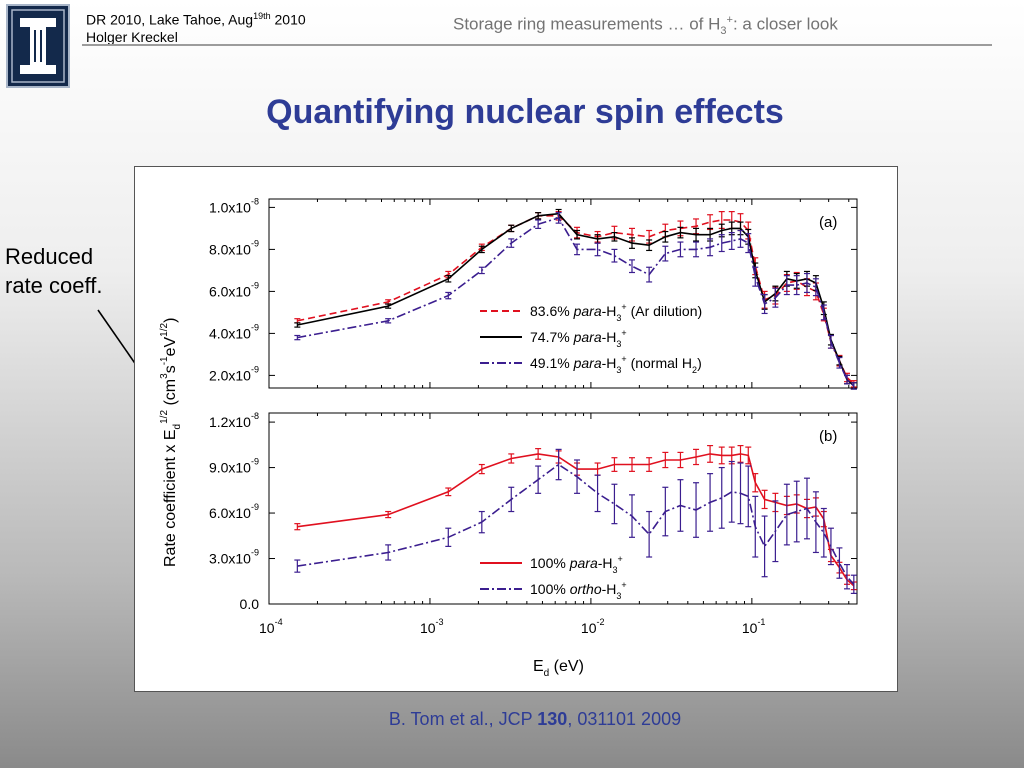 The image size is (1024, 768). Describe the element at coordinates (234, 373) in the screenshot. I see `y-tick-label: 2.0x10⁻⁹` at that location.